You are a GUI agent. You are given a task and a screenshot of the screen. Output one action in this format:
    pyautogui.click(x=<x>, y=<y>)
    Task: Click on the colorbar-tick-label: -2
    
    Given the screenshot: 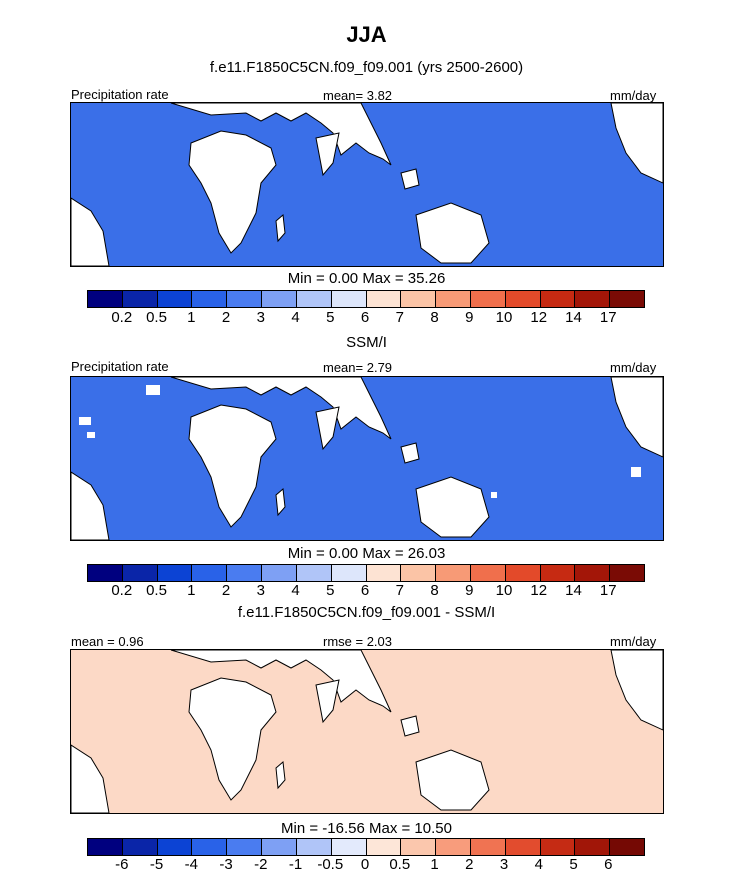 What is the action you would take?
    pyautogui.click(x=261, y=864)
    